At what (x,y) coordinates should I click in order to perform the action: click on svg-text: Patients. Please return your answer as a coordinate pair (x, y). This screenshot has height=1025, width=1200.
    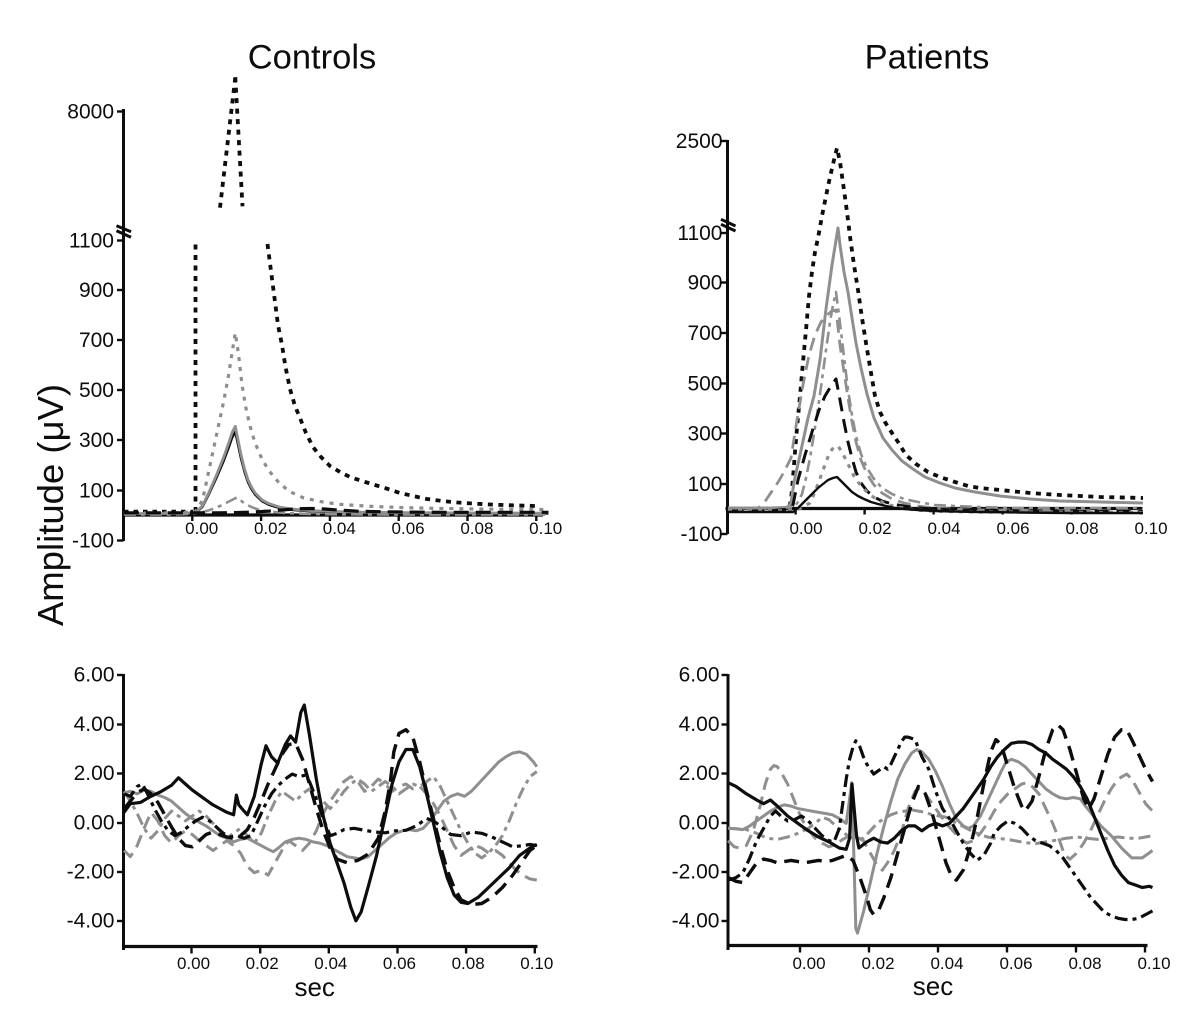
    Looking at the image, I should click on (927, 58).